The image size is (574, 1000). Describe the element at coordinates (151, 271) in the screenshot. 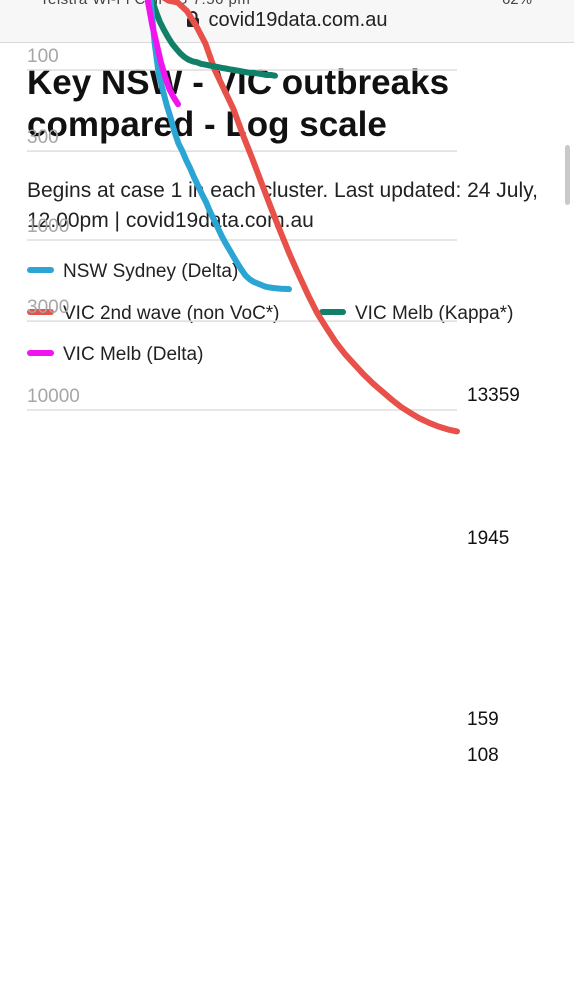

I see `legend-label: NSW Sydney (Delta)` at that location.